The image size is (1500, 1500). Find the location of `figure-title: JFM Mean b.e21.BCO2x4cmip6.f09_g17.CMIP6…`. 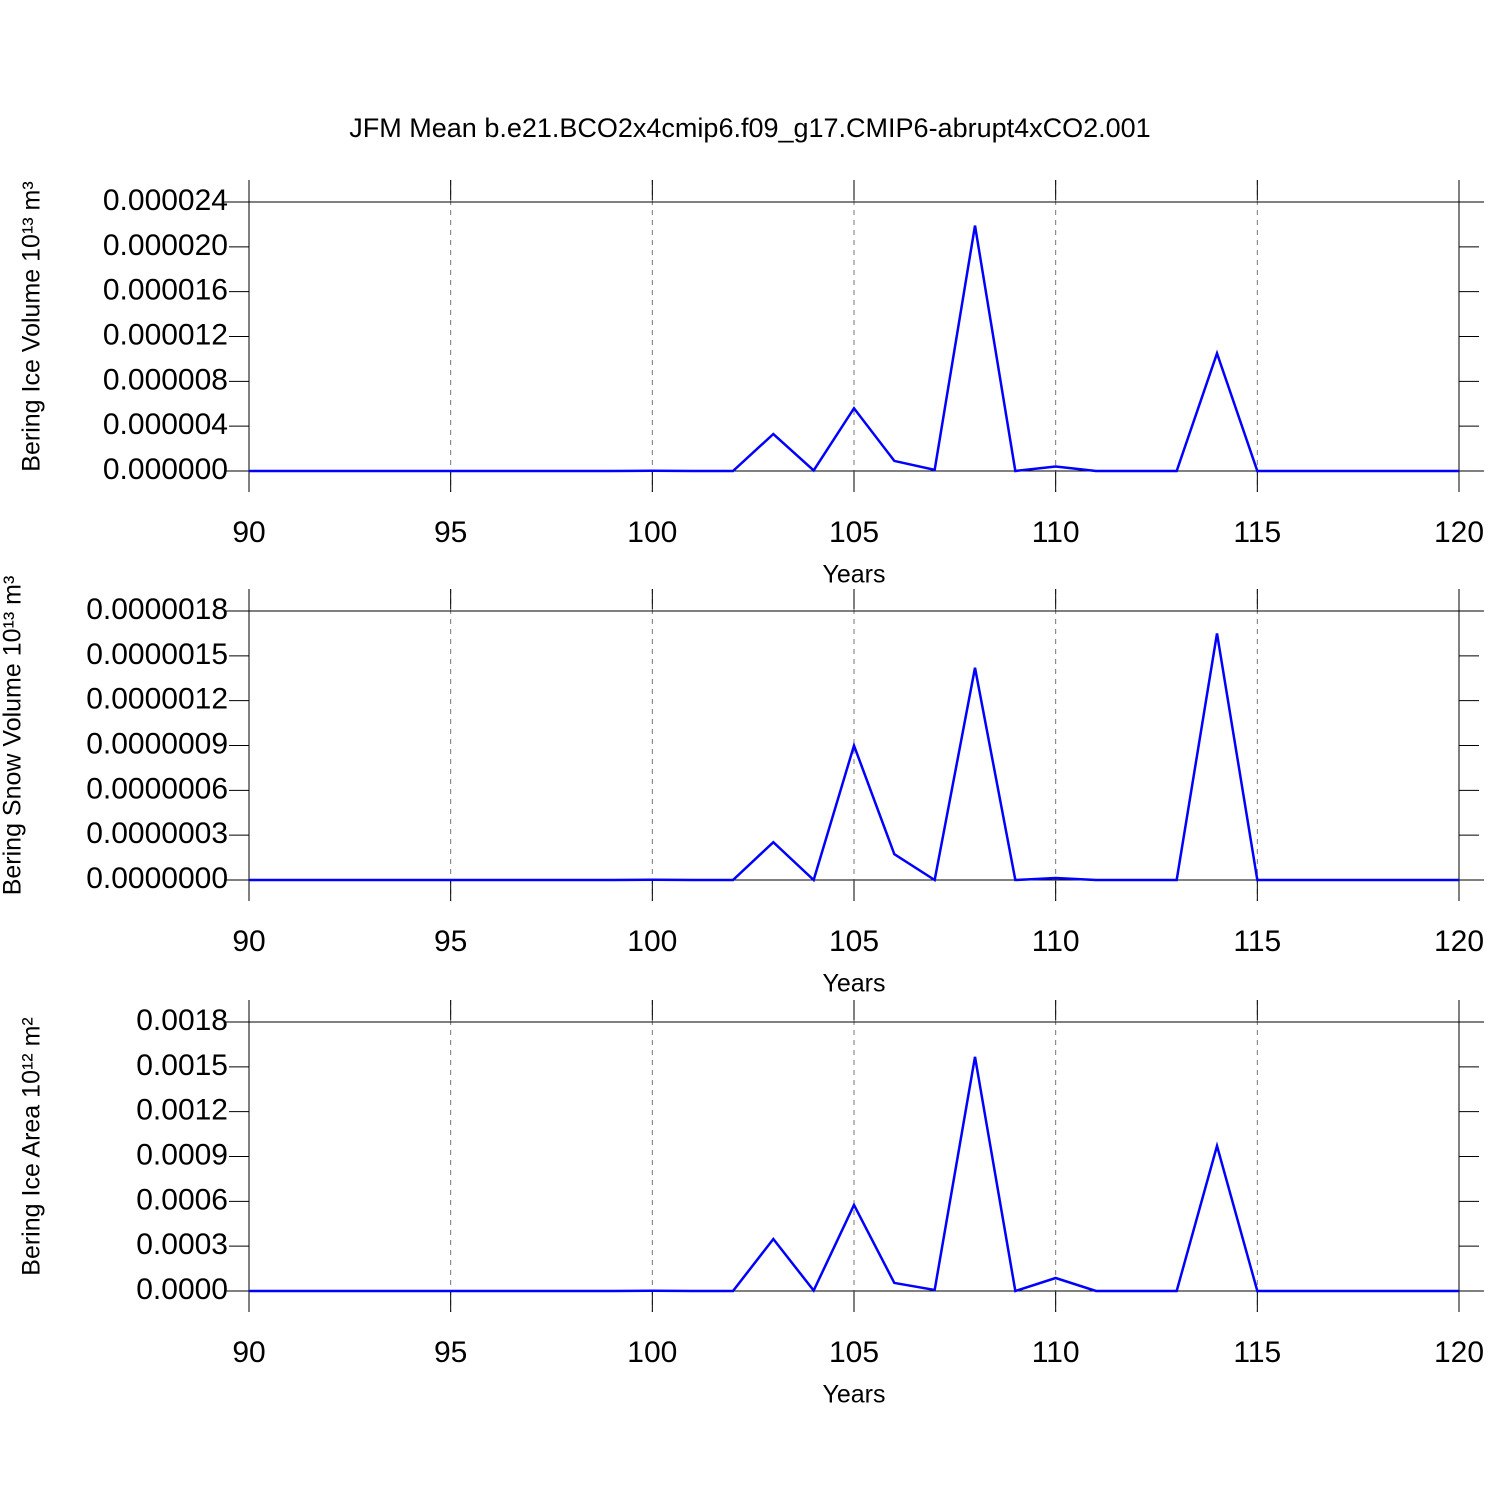

figure-title: JFM Mean b.e21.BCO2x4cmip6.f09_g17.CMIP6… is located at coordinates (749, 128).